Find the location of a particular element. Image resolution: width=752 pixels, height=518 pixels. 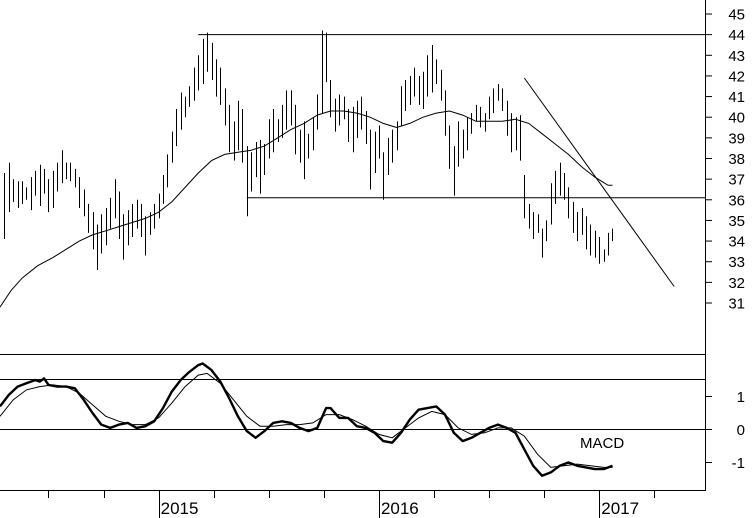

year-label: 2017 is located at coordinates (620, 508).